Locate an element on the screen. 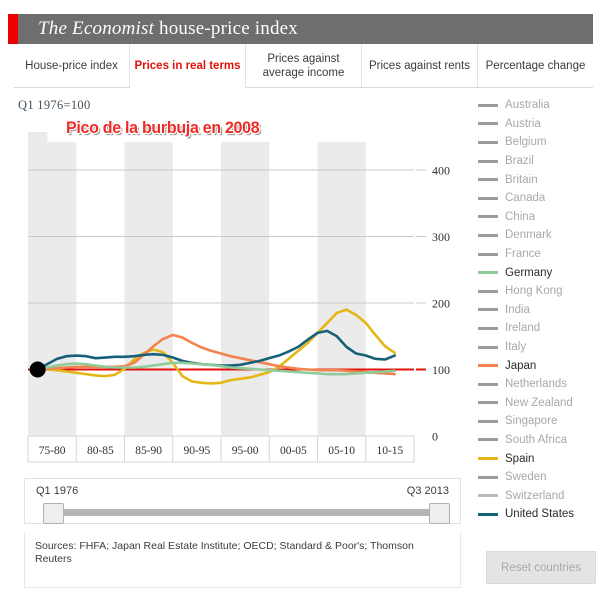  legend-item-new-zealand: New Zealand is located at coordinates (542, 403).